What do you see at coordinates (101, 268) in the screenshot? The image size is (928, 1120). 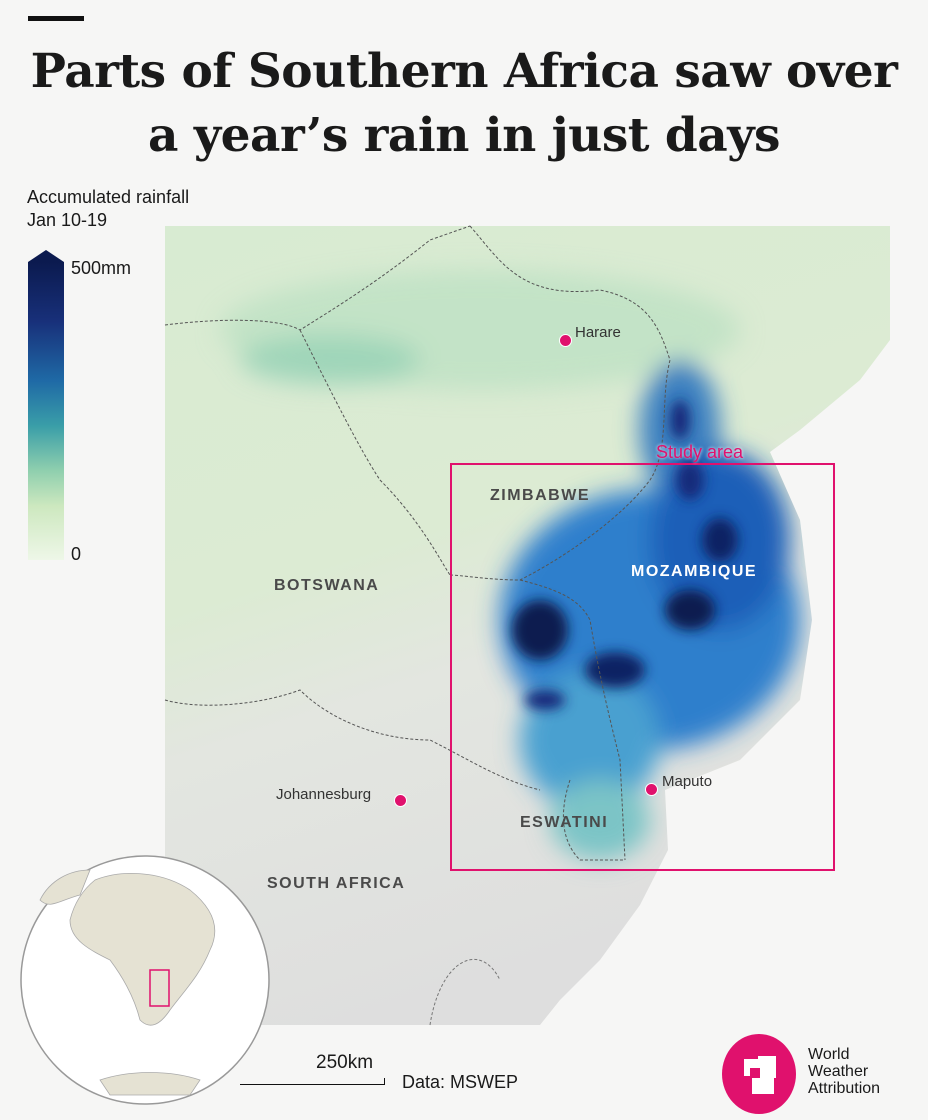 I see `legend-max-label: 500mm` at bounding box center [101, 268].